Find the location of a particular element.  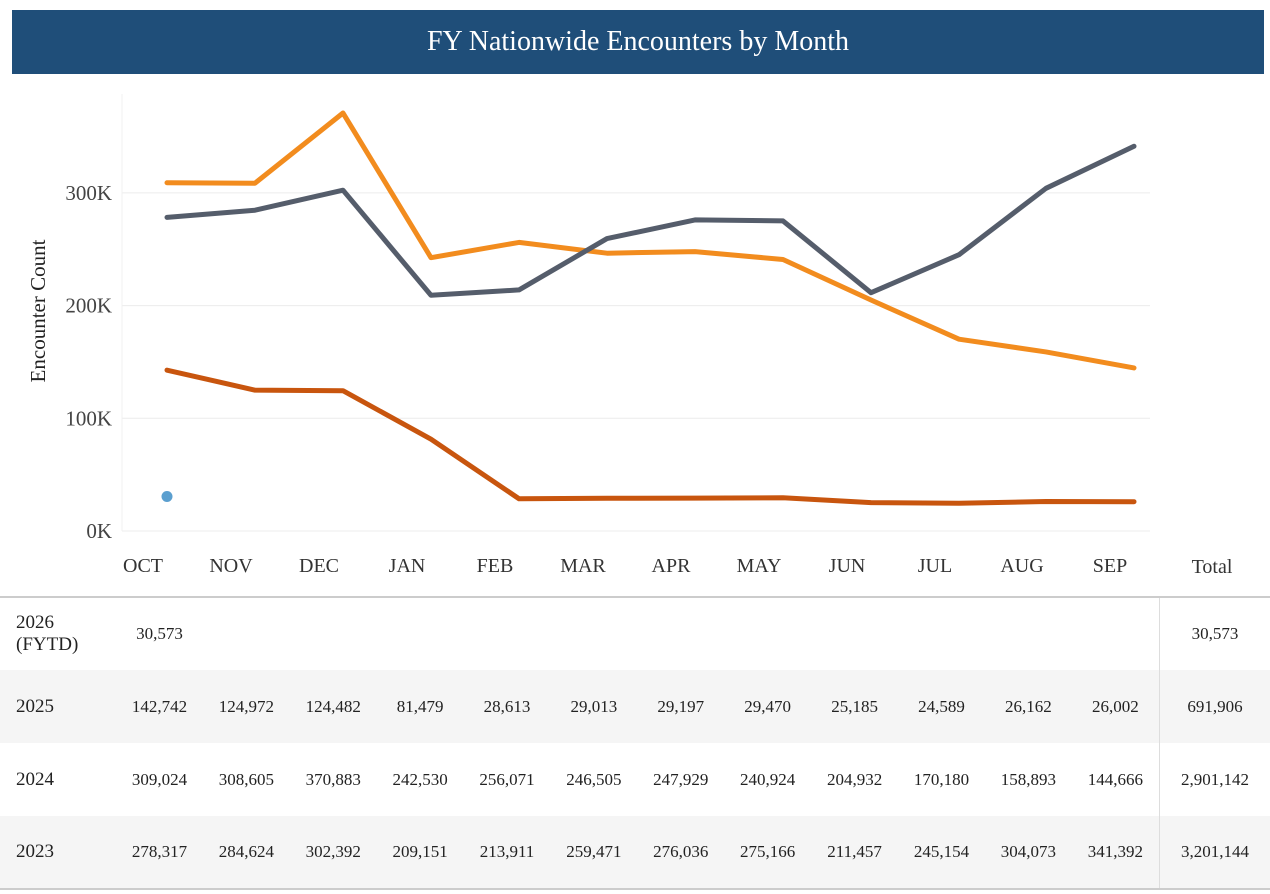

table-row: 2026 (FYTD) 30,573 30,573 is located at coordinates (635, 633).